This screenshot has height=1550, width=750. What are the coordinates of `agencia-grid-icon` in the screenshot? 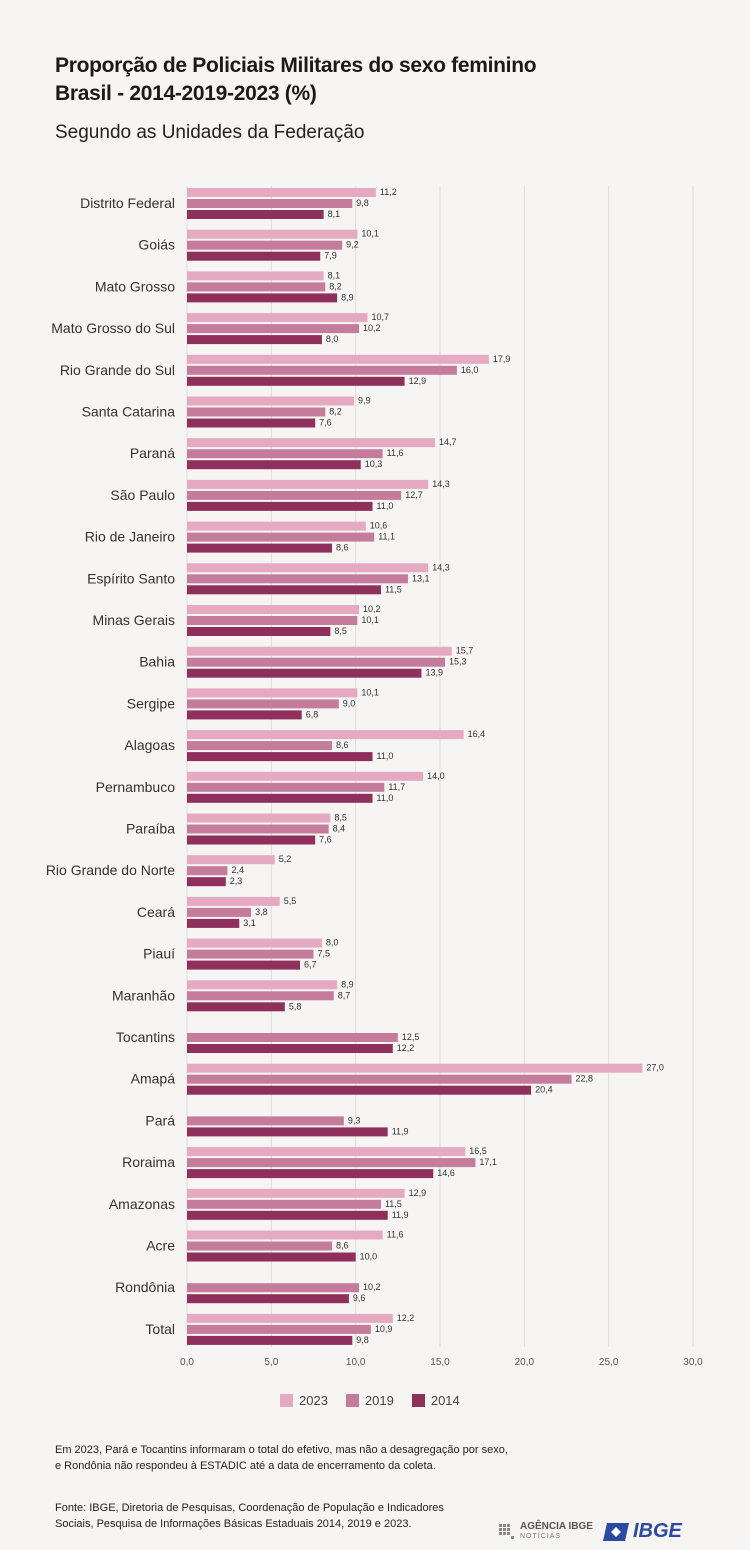 It's located at (506, 1531).